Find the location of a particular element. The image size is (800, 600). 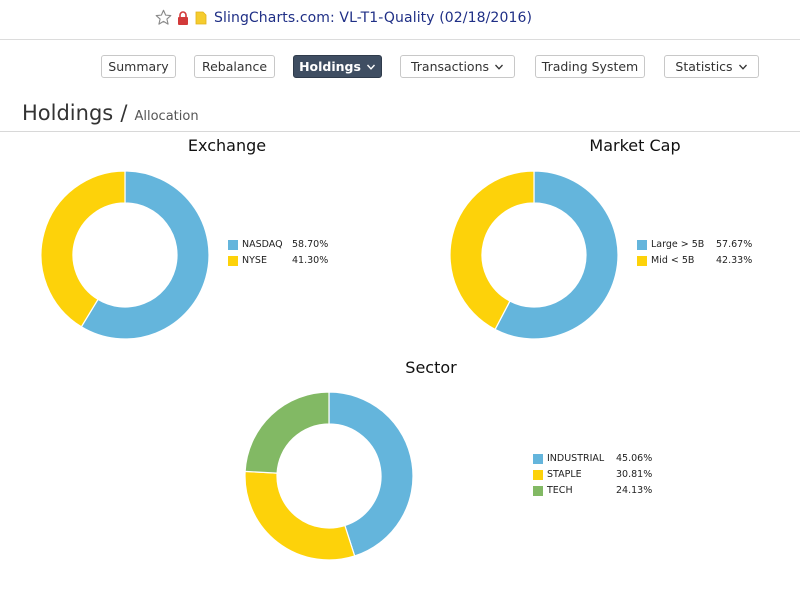

legend-item-nyse: NYSE 41.30% is located at coordinates (283, 261).